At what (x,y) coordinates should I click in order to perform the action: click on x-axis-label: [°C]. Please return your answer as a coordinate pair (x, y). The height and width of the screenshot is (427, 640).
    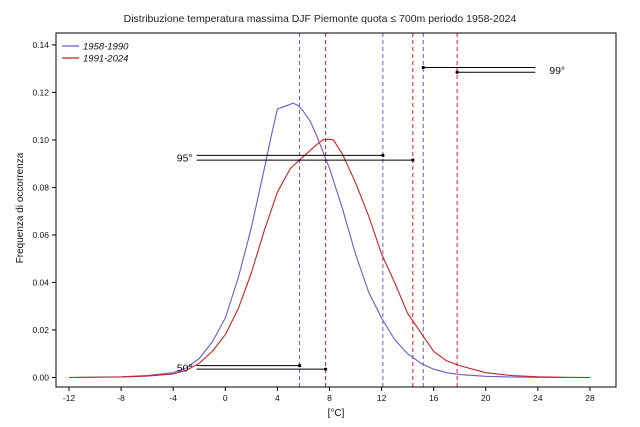
    Looking at the image, I should click on (336, 413).